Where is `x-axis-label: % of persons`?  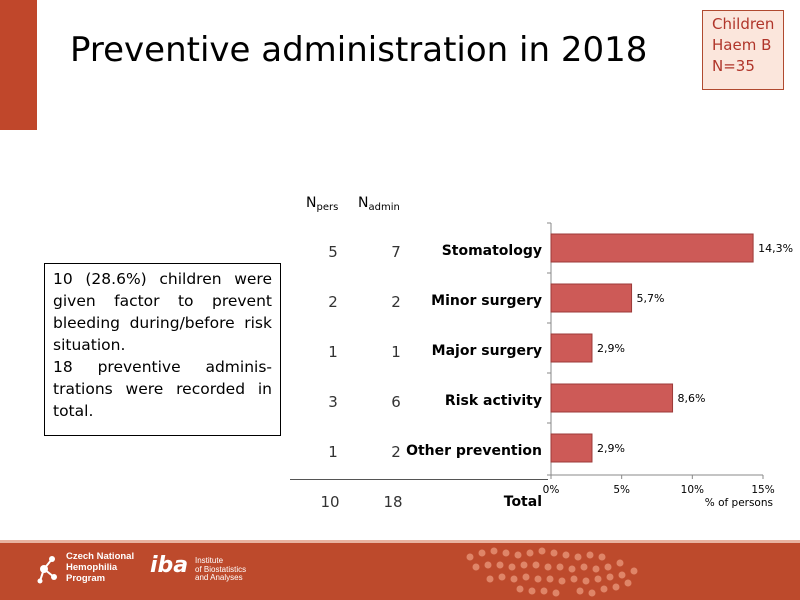
x-axis-label: % of persons is located at coordinates (739, 503).